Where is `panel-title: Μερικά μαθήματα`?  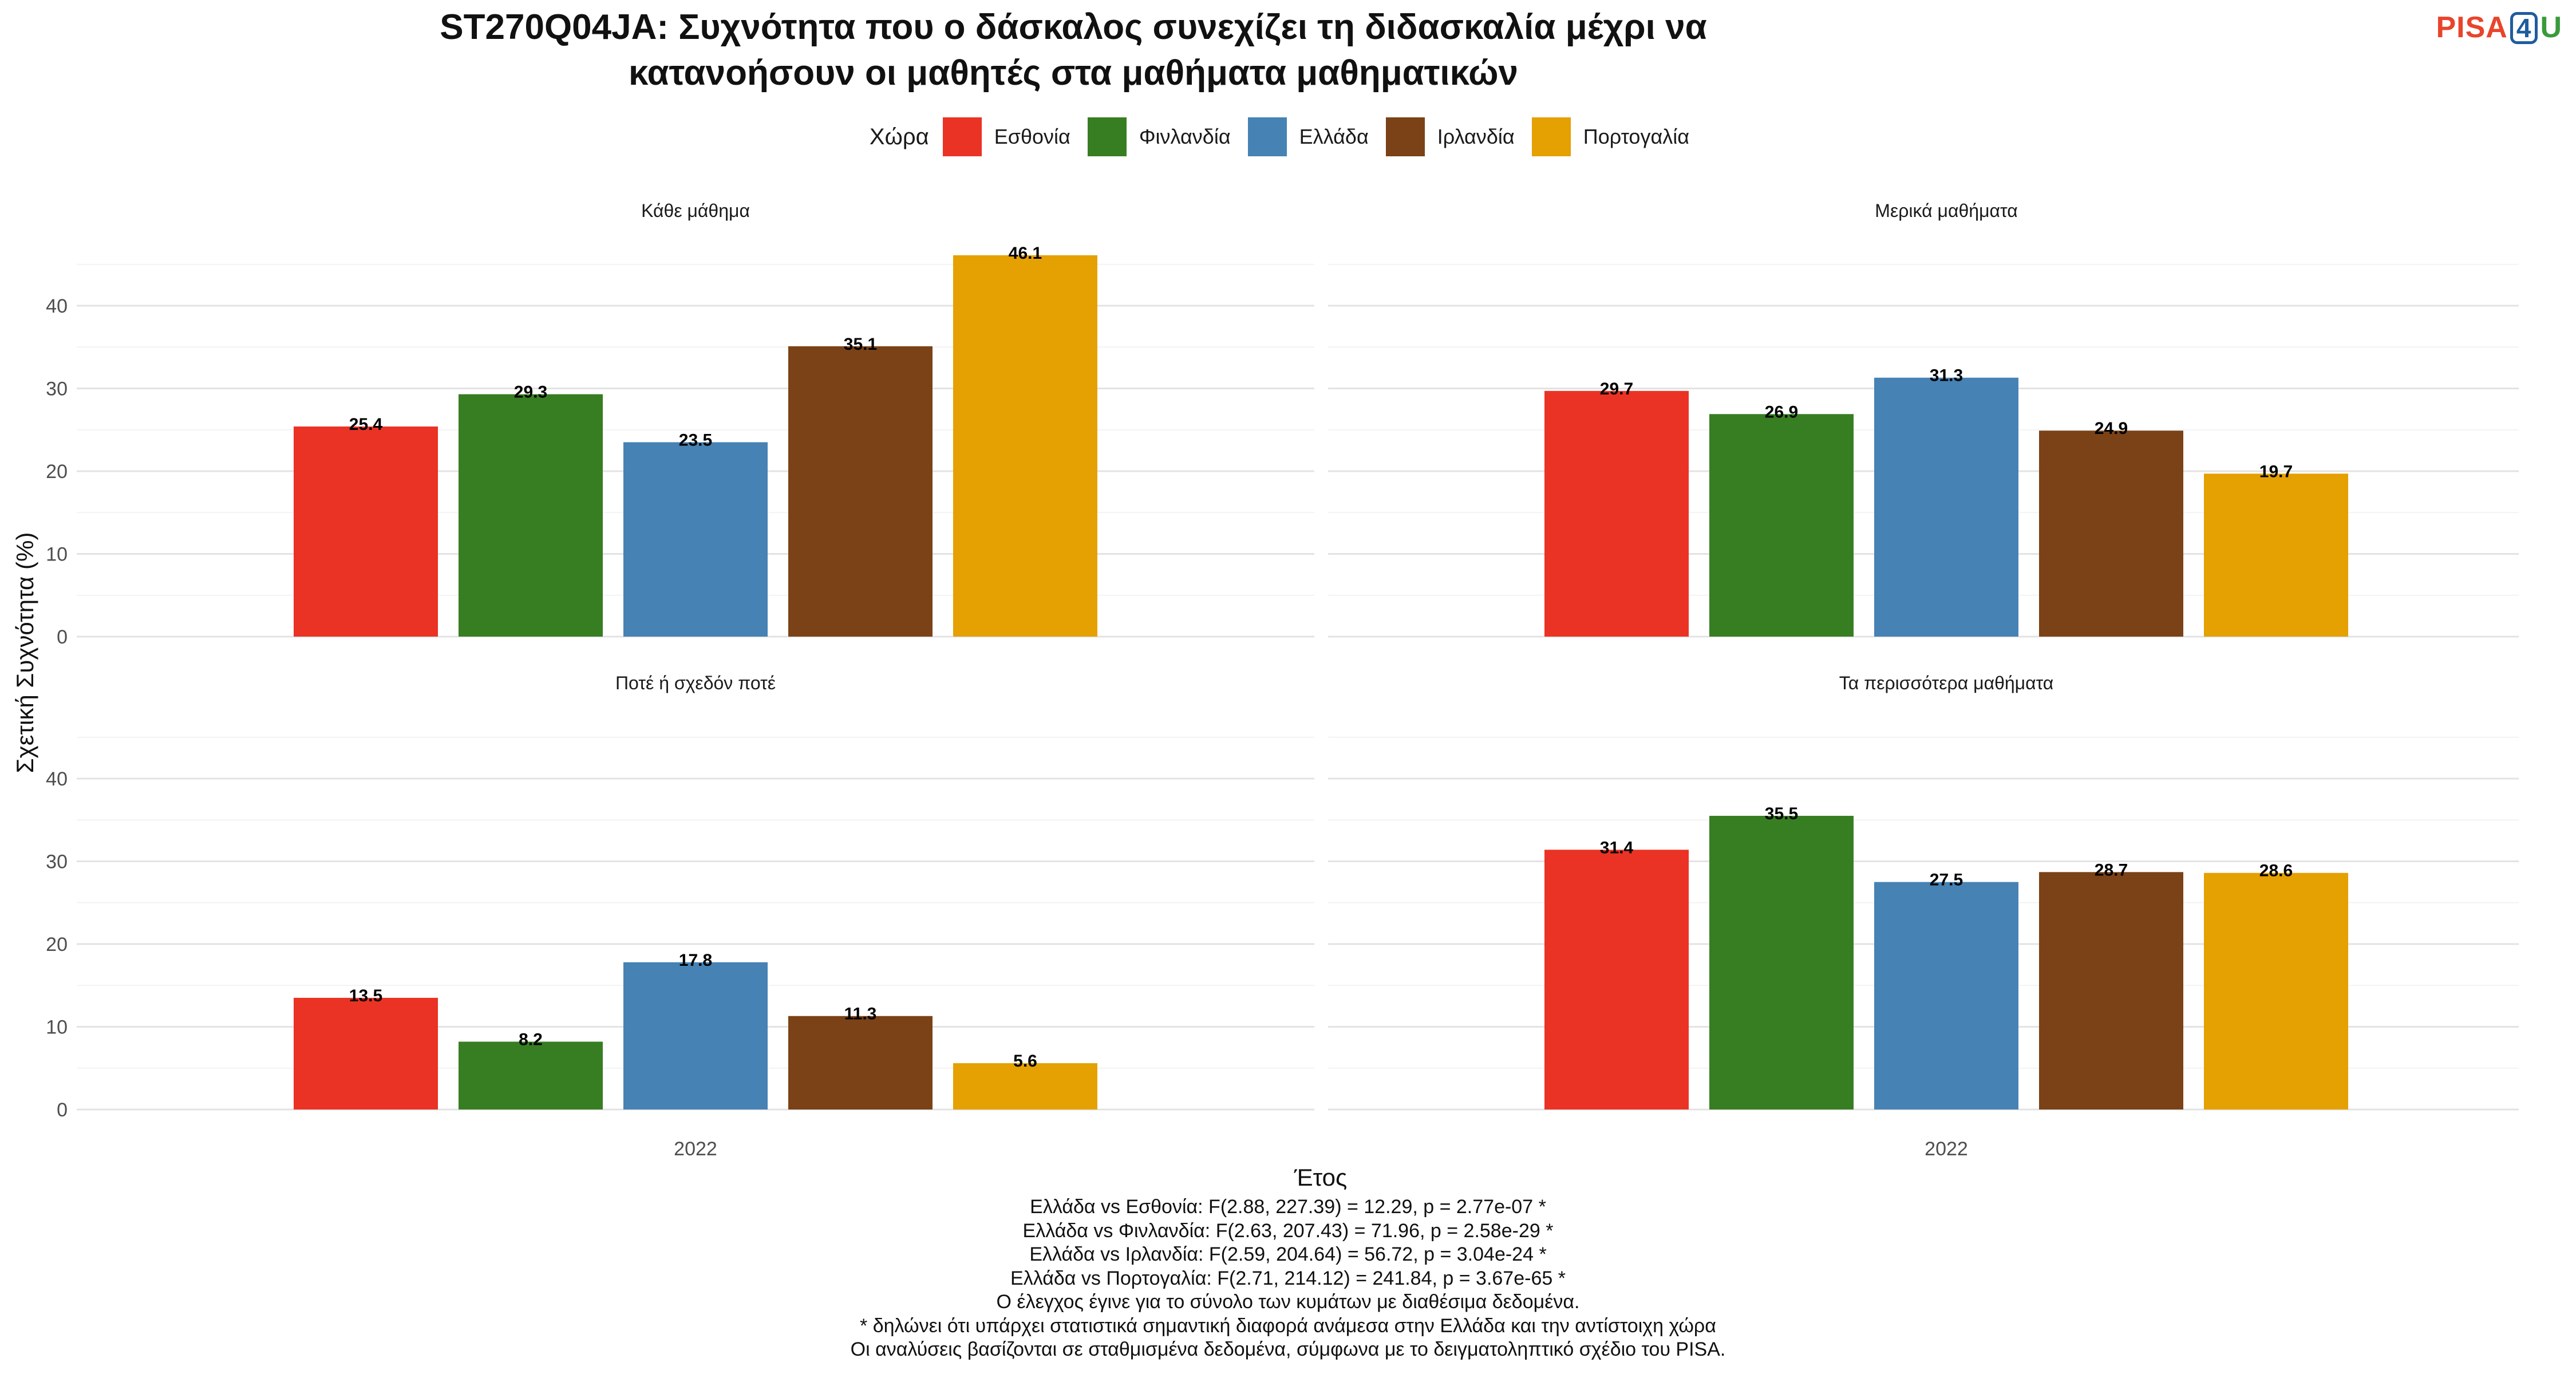 panel-title: Μερικά μαθήματα is located at coordinates (1946, 210).